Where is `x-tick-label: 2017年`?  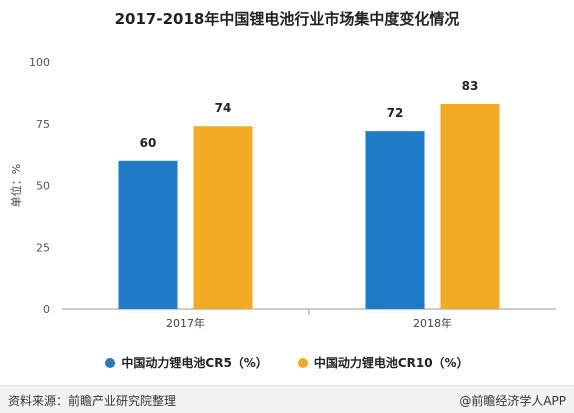 x-tick-label: 2017年 is located at coordinates (185, 323).